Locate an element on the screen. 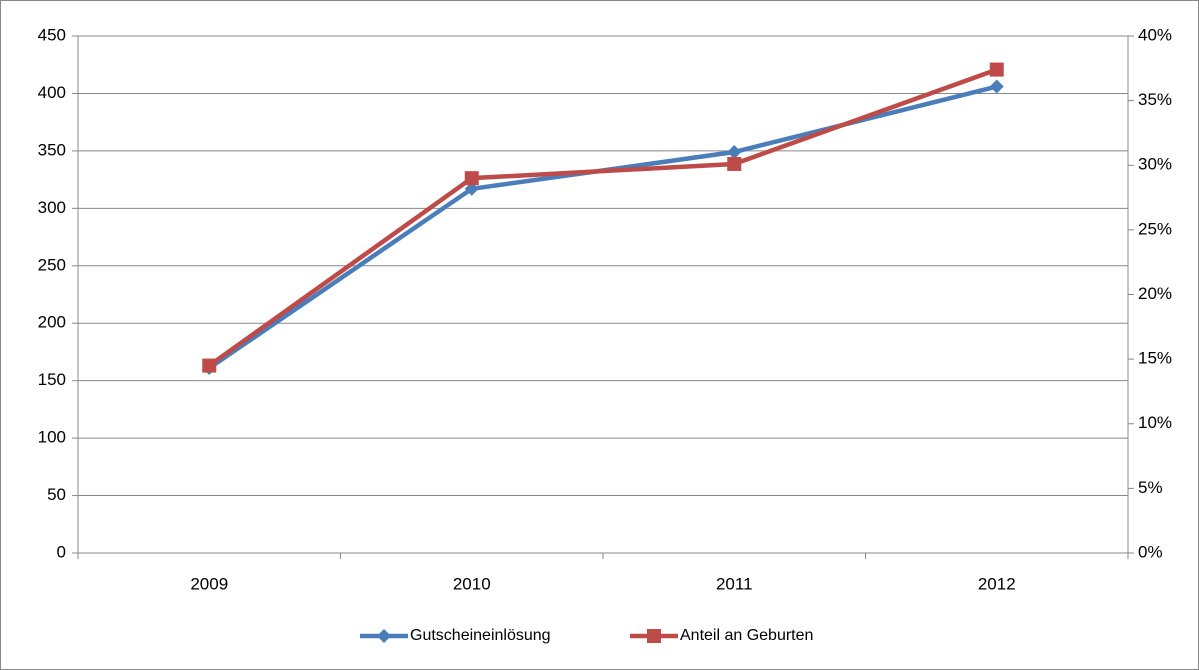 This screenshot has width=1199, height=670. x-tick-label: 2012 is located at coordinates (997, 583).